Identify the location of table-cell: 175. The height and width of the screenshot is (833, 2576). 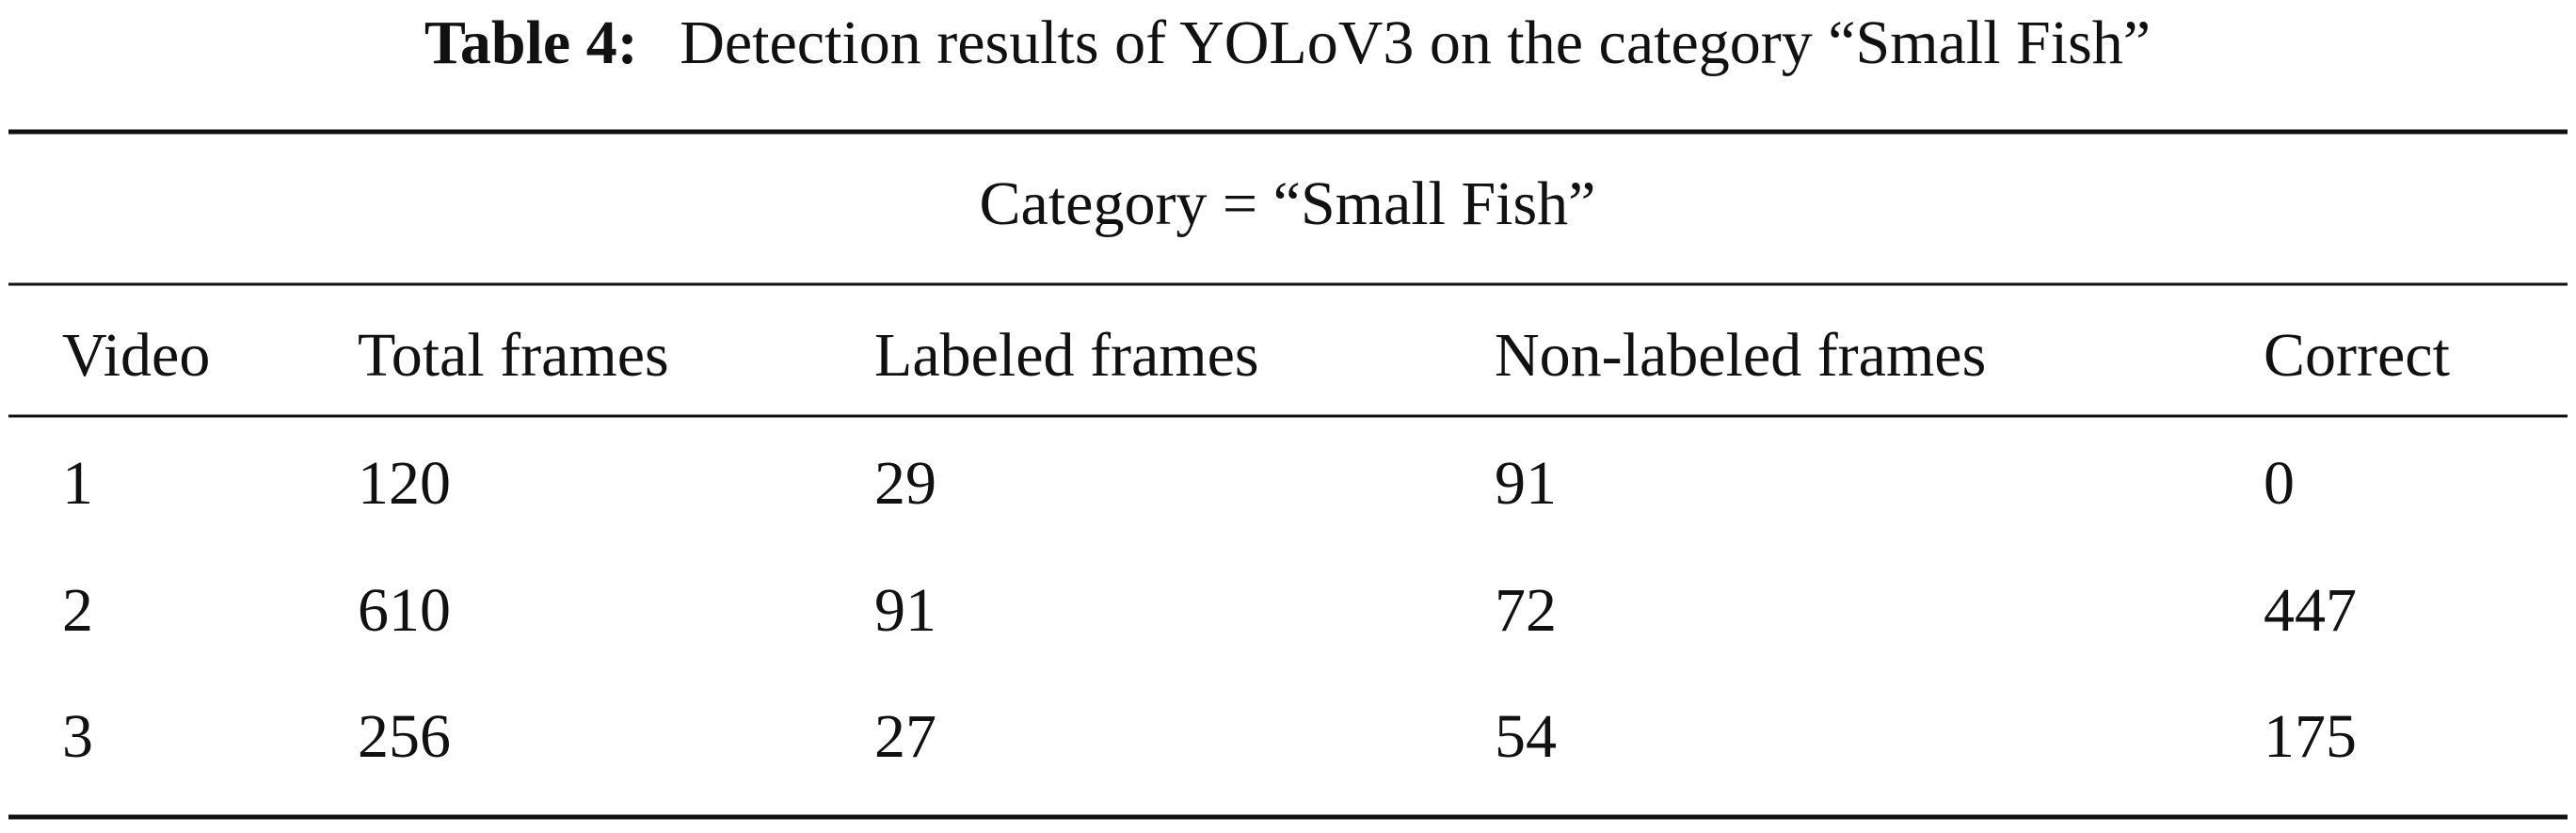
(2310, 736).